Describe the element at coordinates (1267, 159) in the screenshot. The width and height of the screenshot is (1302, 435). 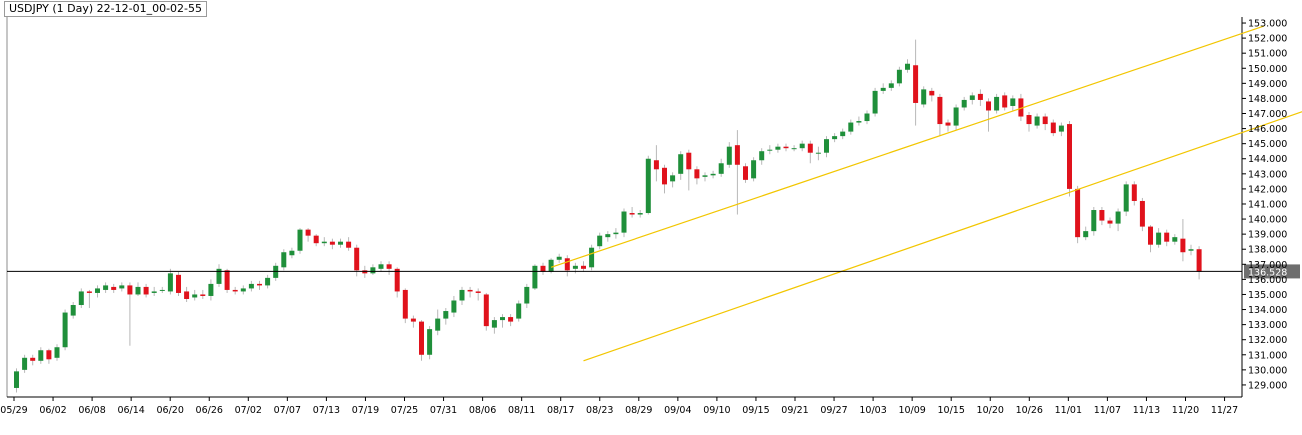
I see `price-tick-label: 144.000` at that location.